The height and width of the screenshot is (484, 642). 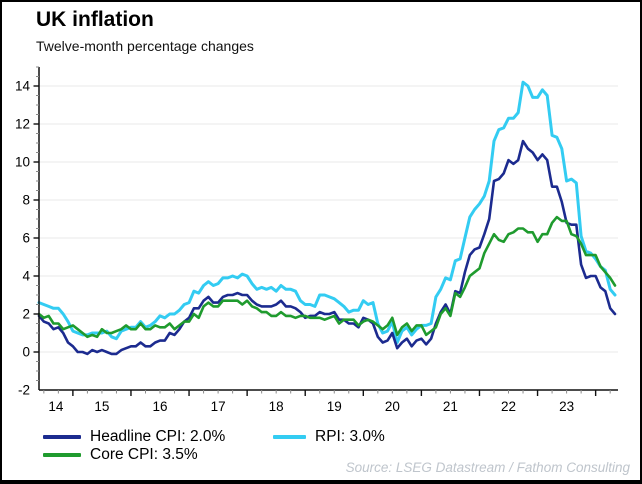 I want to click on x-axis-label: 23, so click(x=566, y=406).